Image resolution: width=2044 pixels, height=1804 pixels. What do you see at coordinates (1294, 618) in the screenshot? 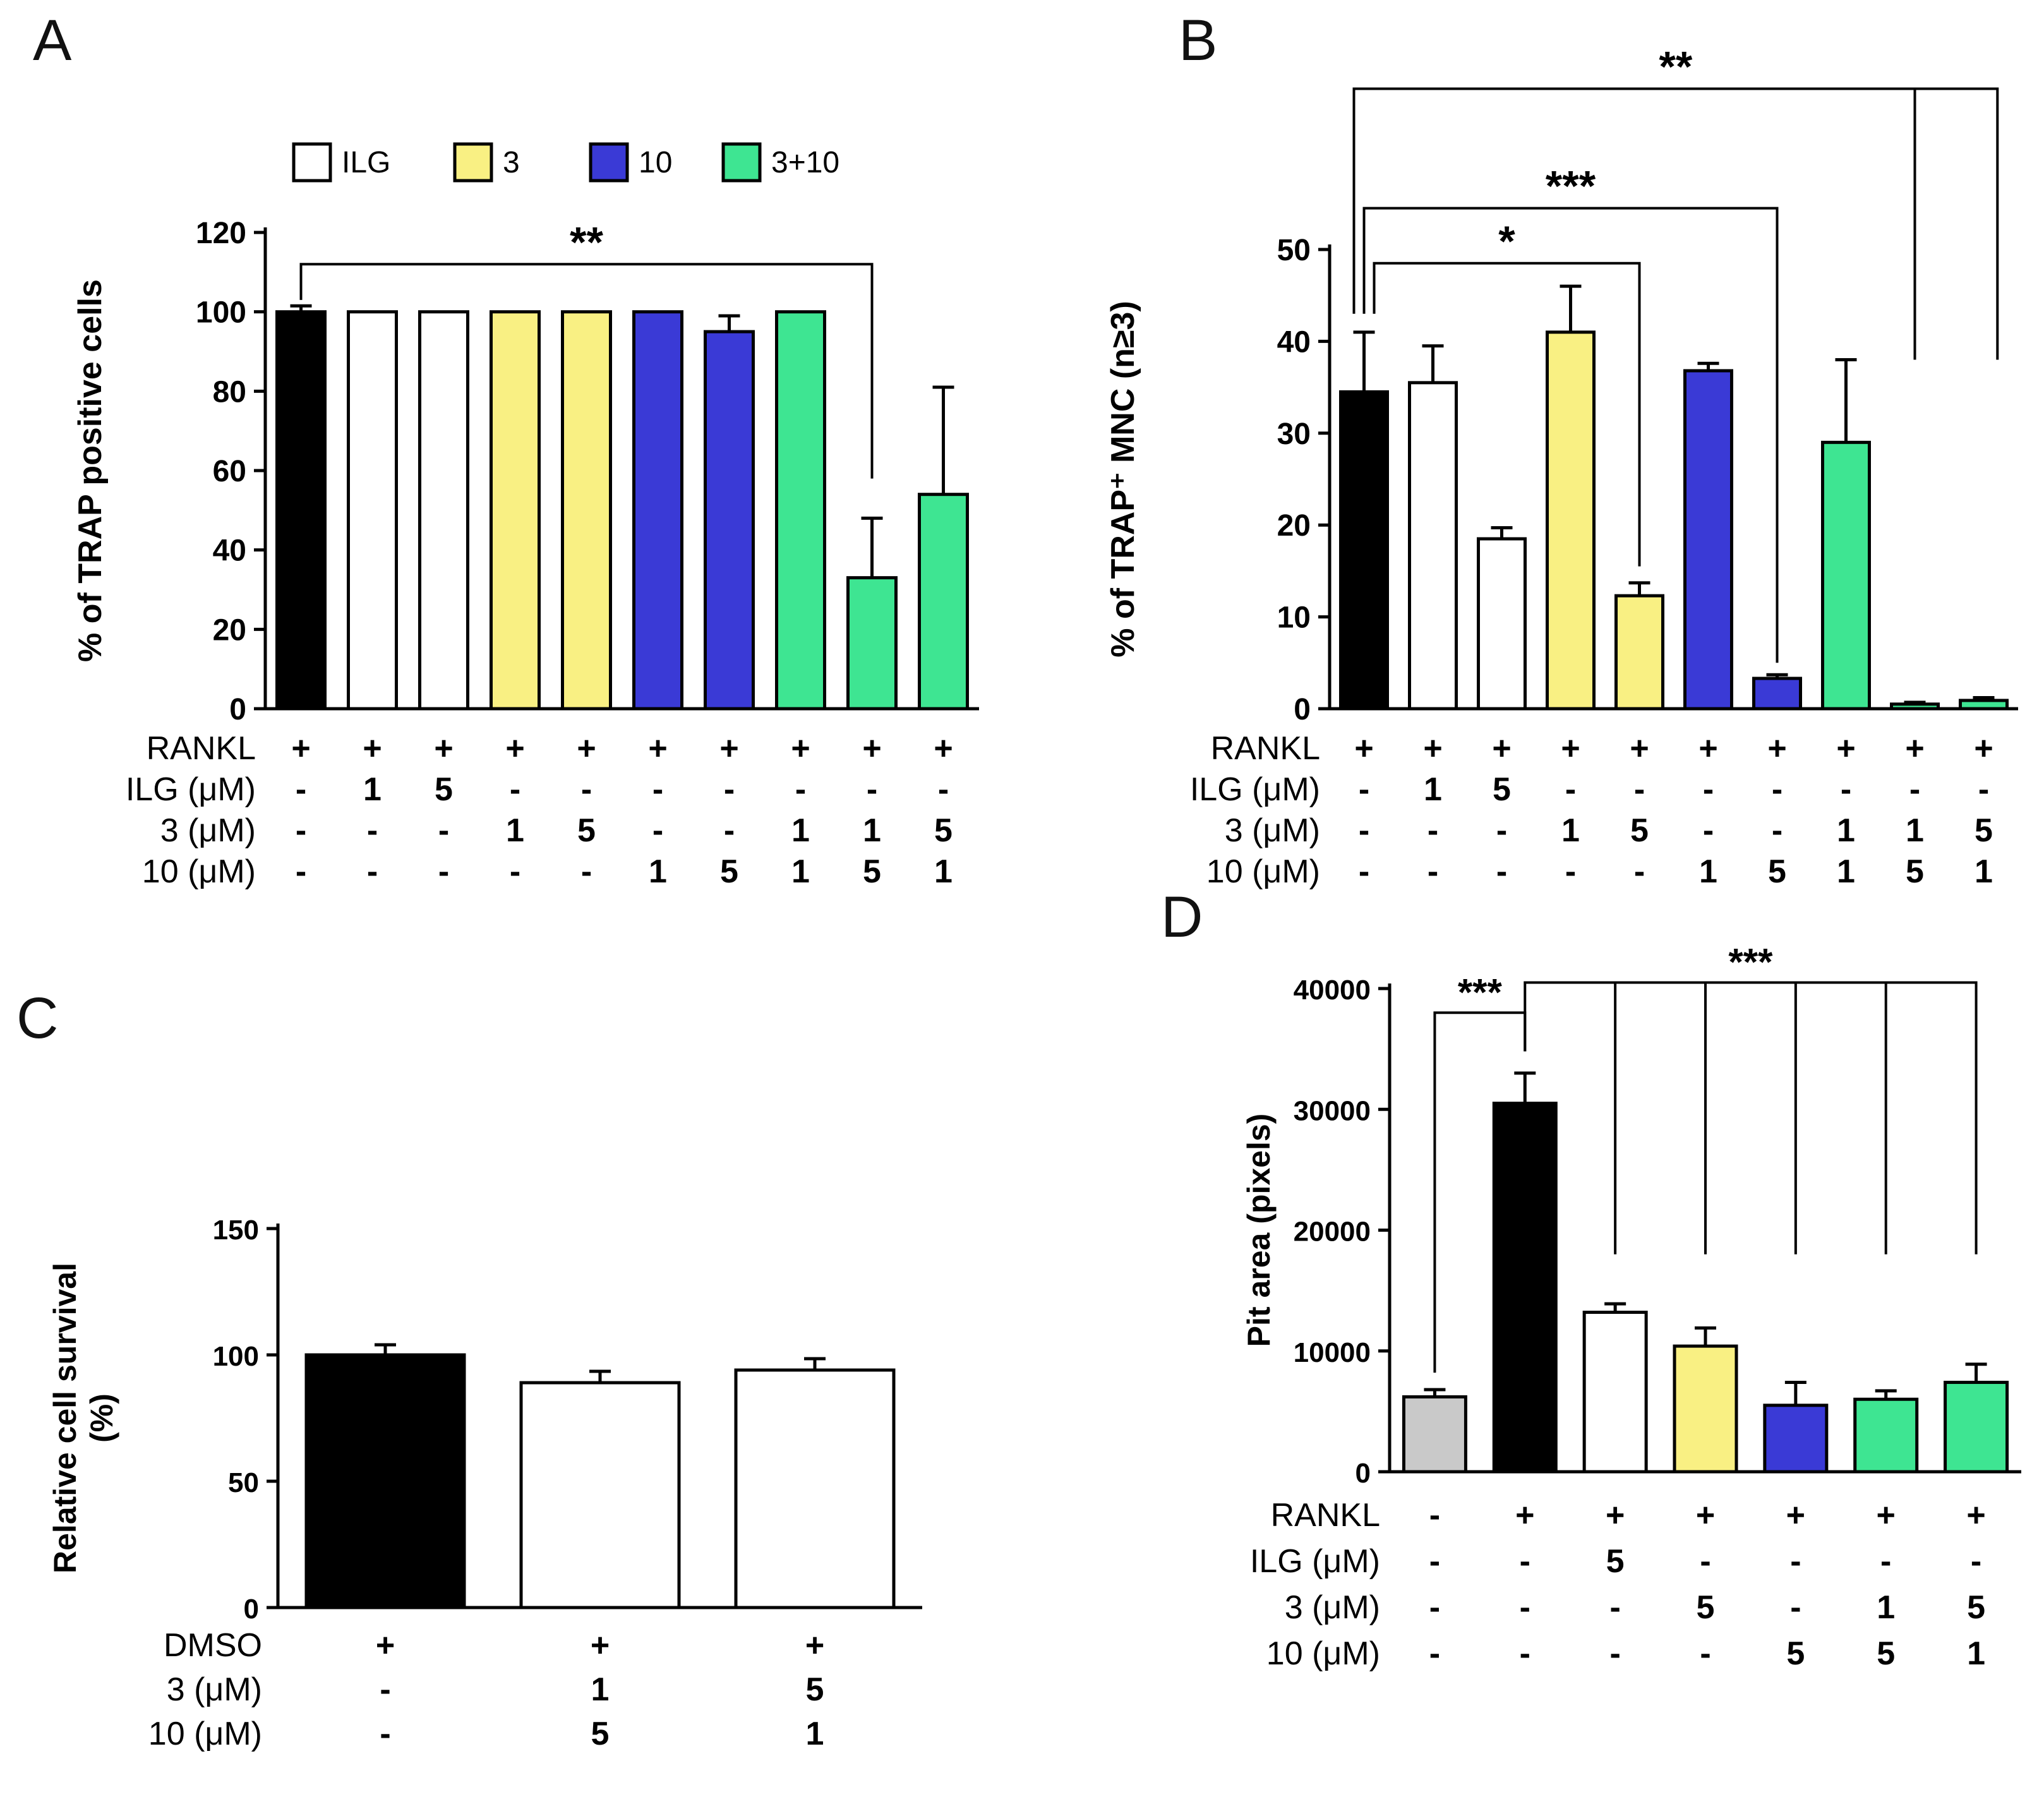
I see `y-tick-label: 10` at bounding box center [1294, 618].